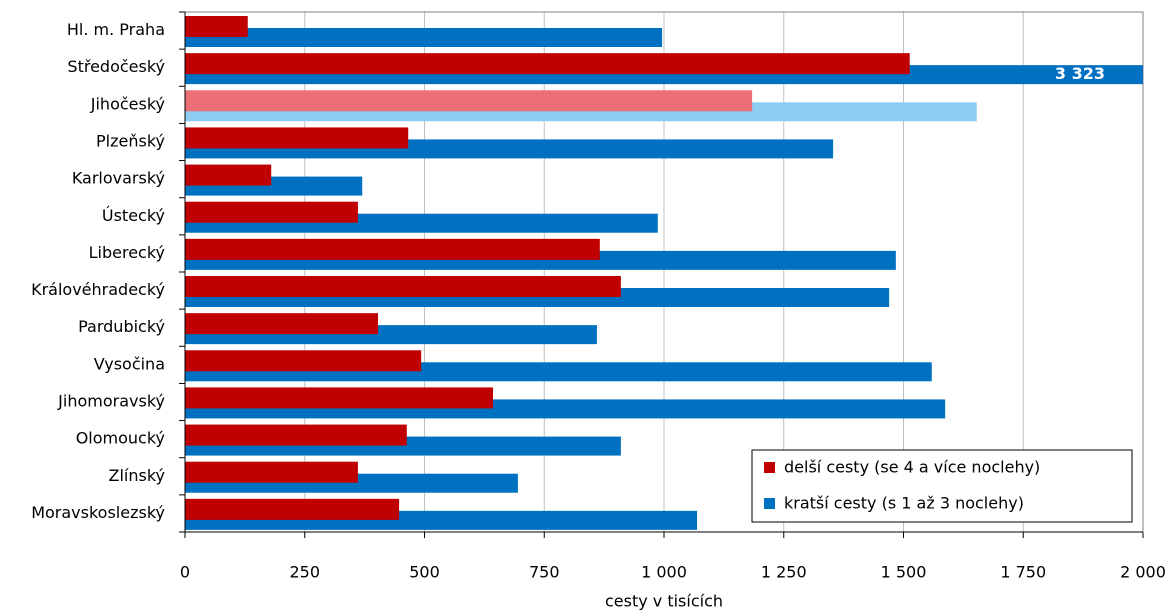 The image size is (1171, 610). Describe the element at coordinates (942, 486) in the screenshot. I see `legend-box` at that location.